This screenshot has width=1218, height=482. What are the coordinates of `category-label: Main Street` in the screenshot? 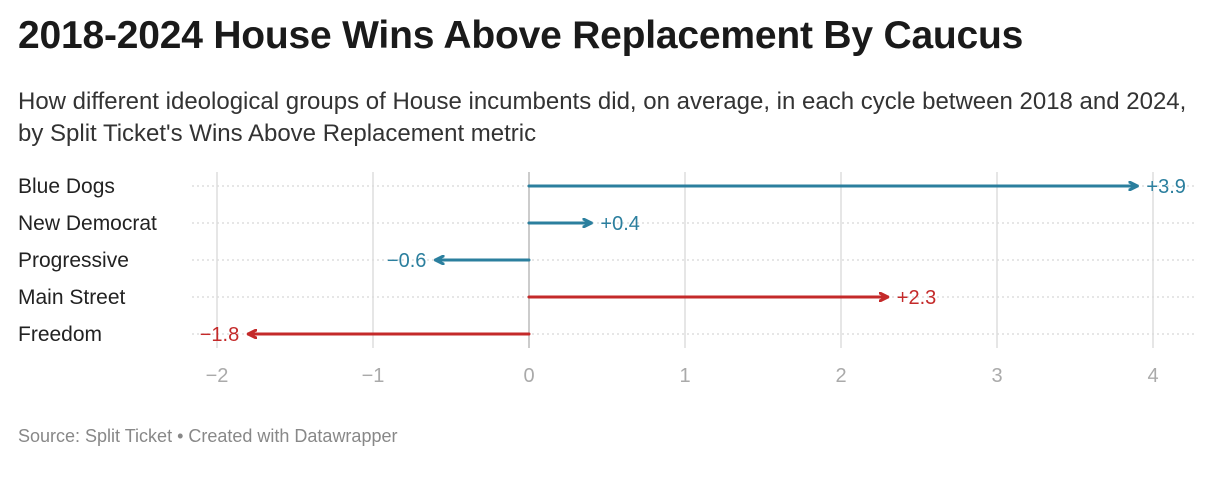 It's located at (72, 297).